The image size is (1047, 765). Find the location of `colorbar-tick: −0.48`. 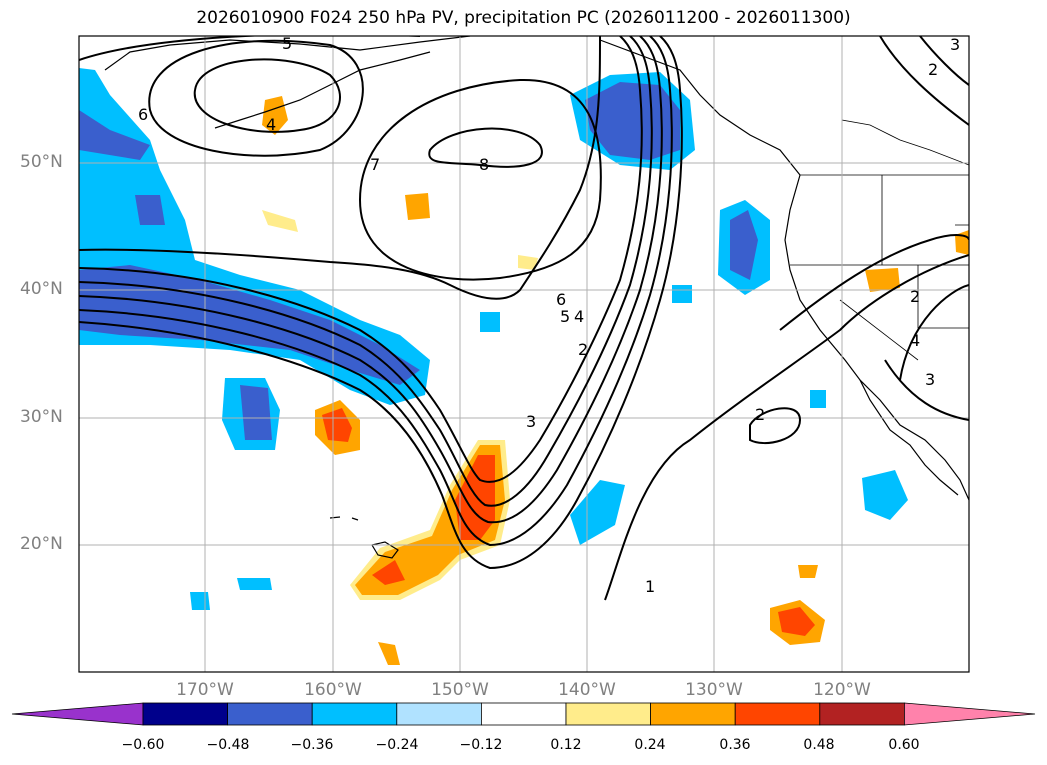

colorbar-tick: −0.48 is located at coordinates (228, 745).